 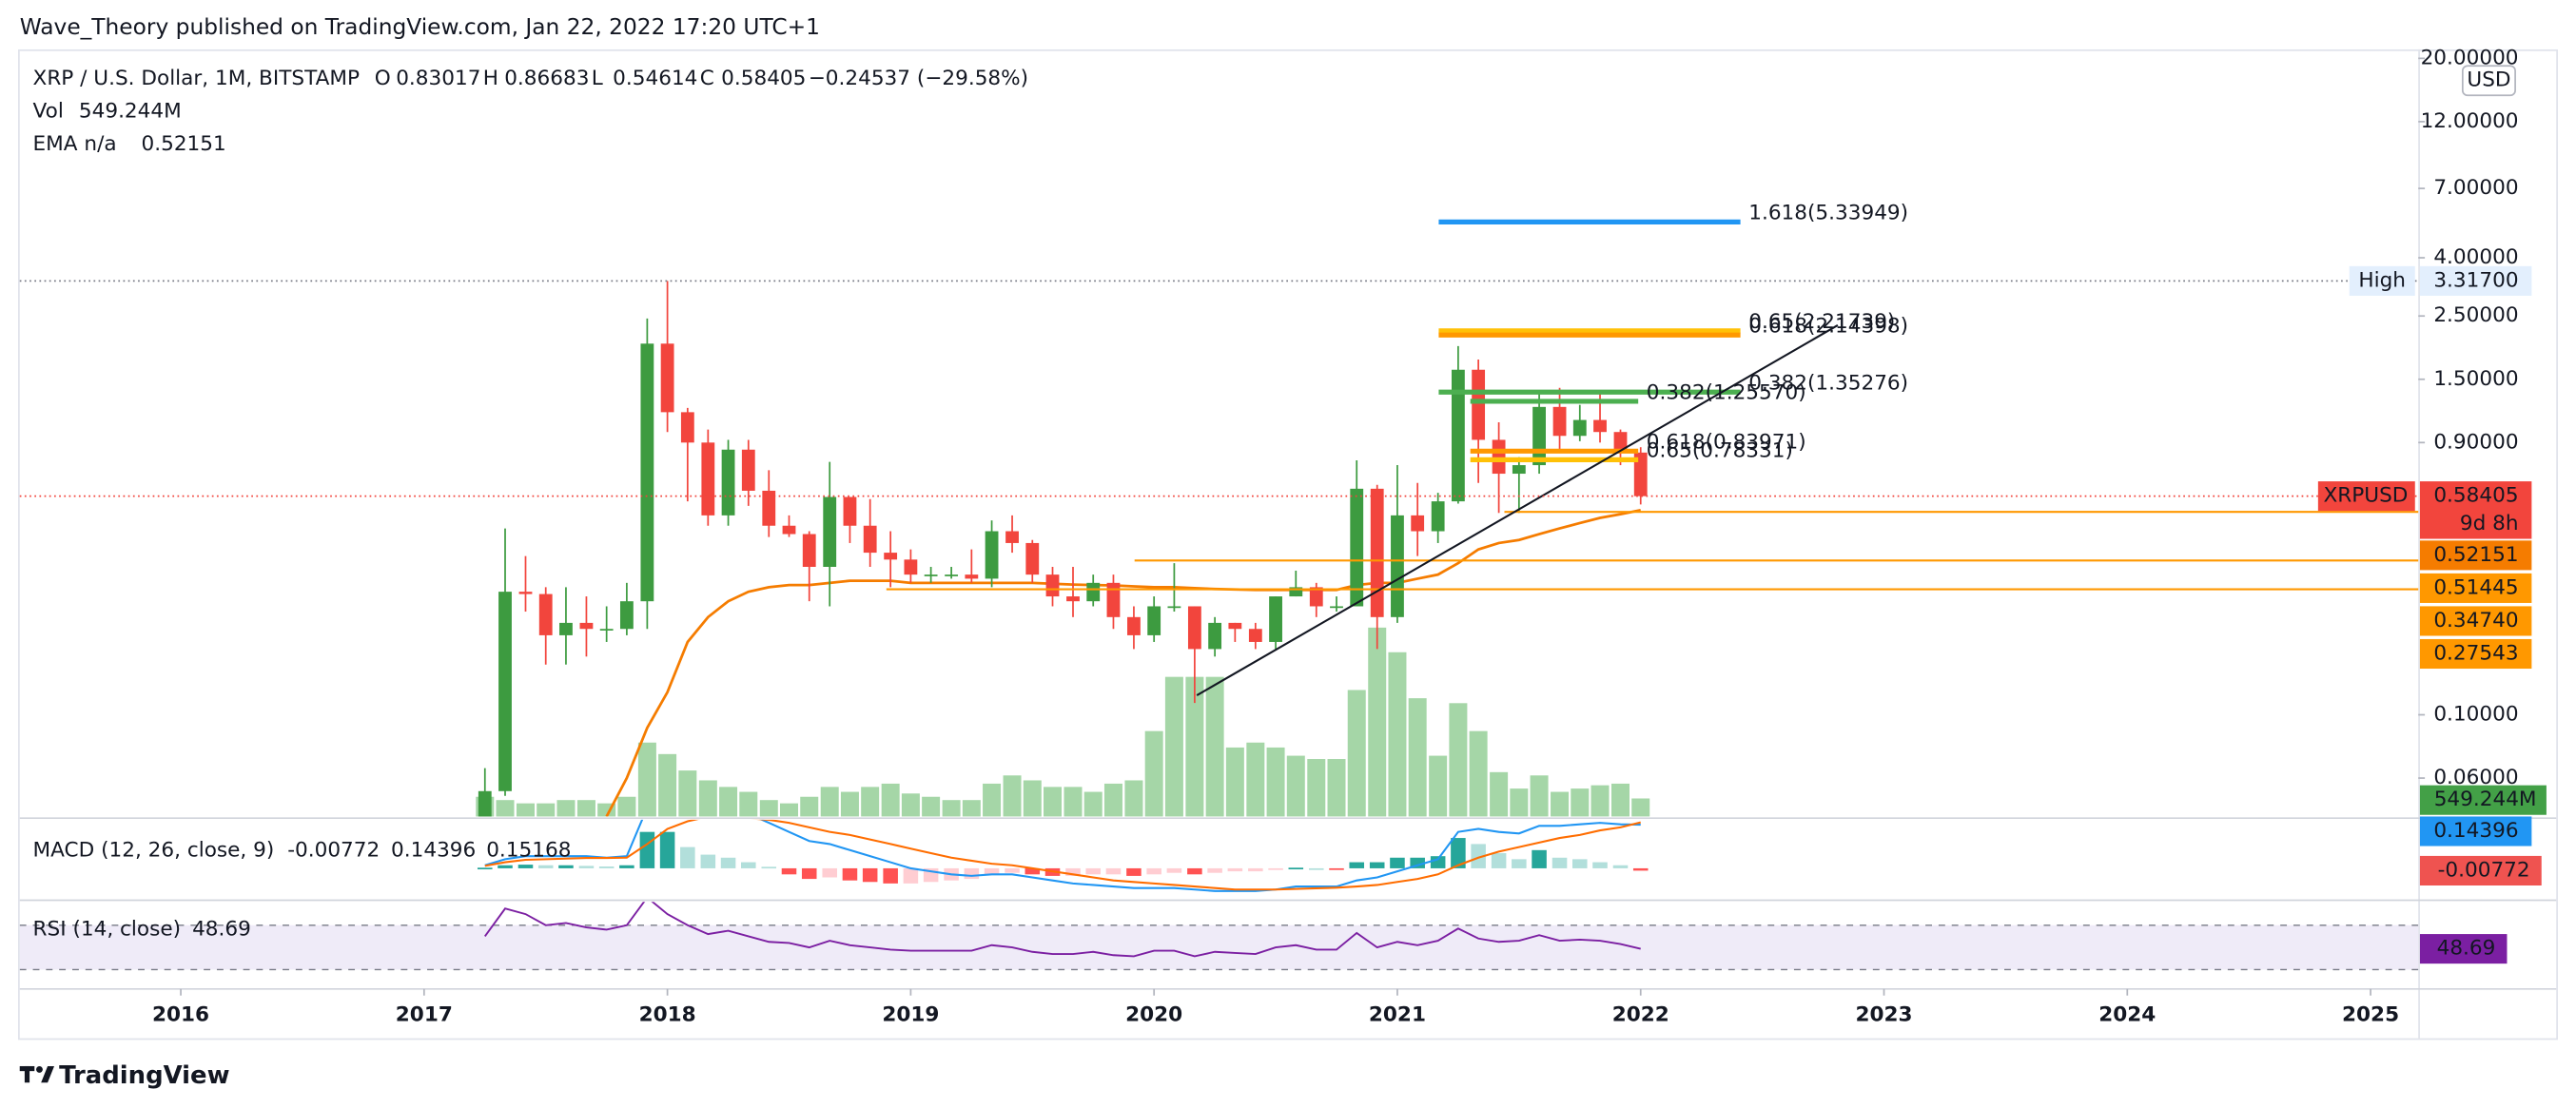 What do you see at coordinates (424, 1014) in the screenshot?
I see `x-tick-label: 2017` at bounding box center [424, 1014].